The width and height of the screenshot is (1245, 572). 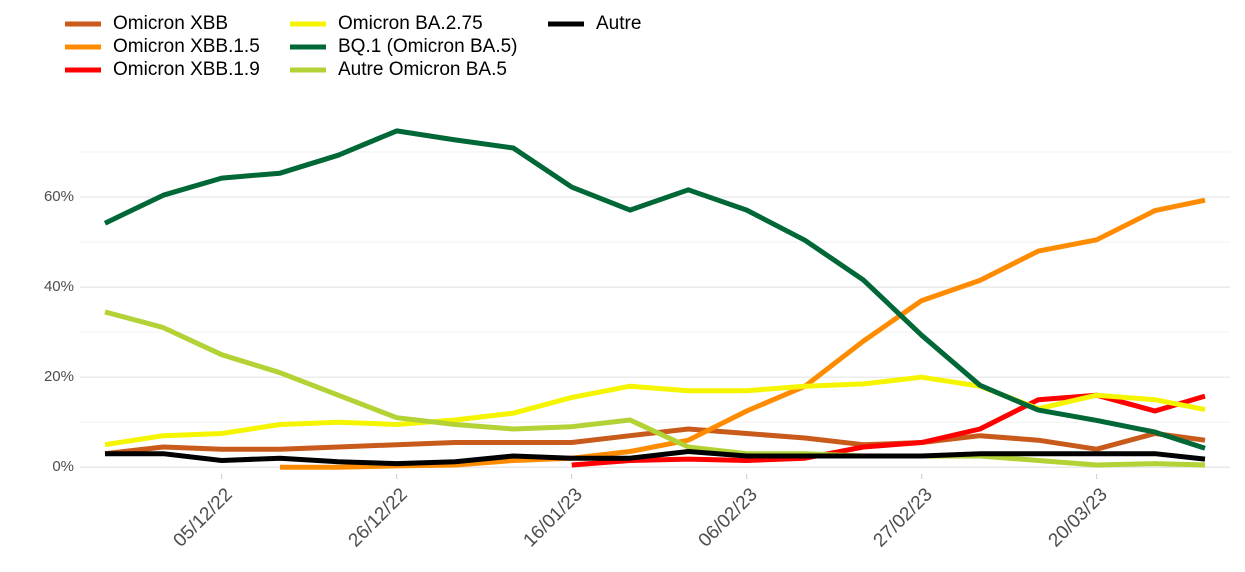 I want to click on series-line, so click(x=655, y=458).